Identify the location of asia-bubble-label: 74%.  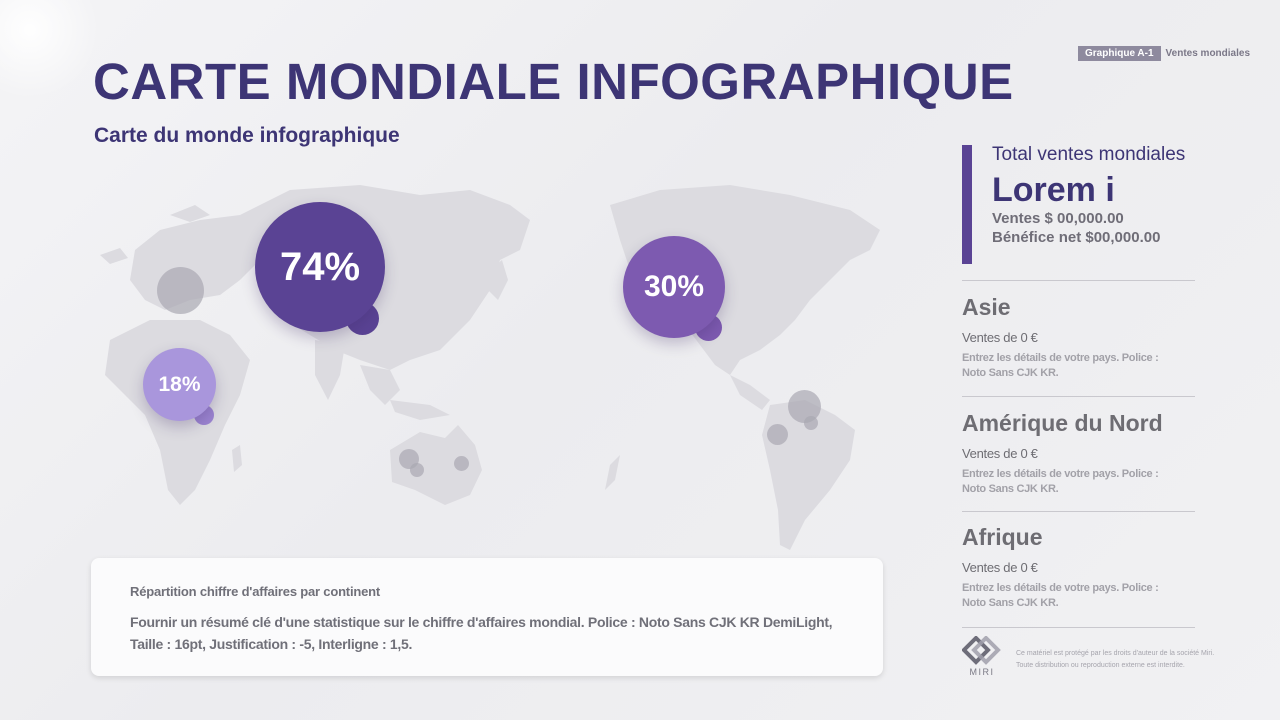
(320, 266).